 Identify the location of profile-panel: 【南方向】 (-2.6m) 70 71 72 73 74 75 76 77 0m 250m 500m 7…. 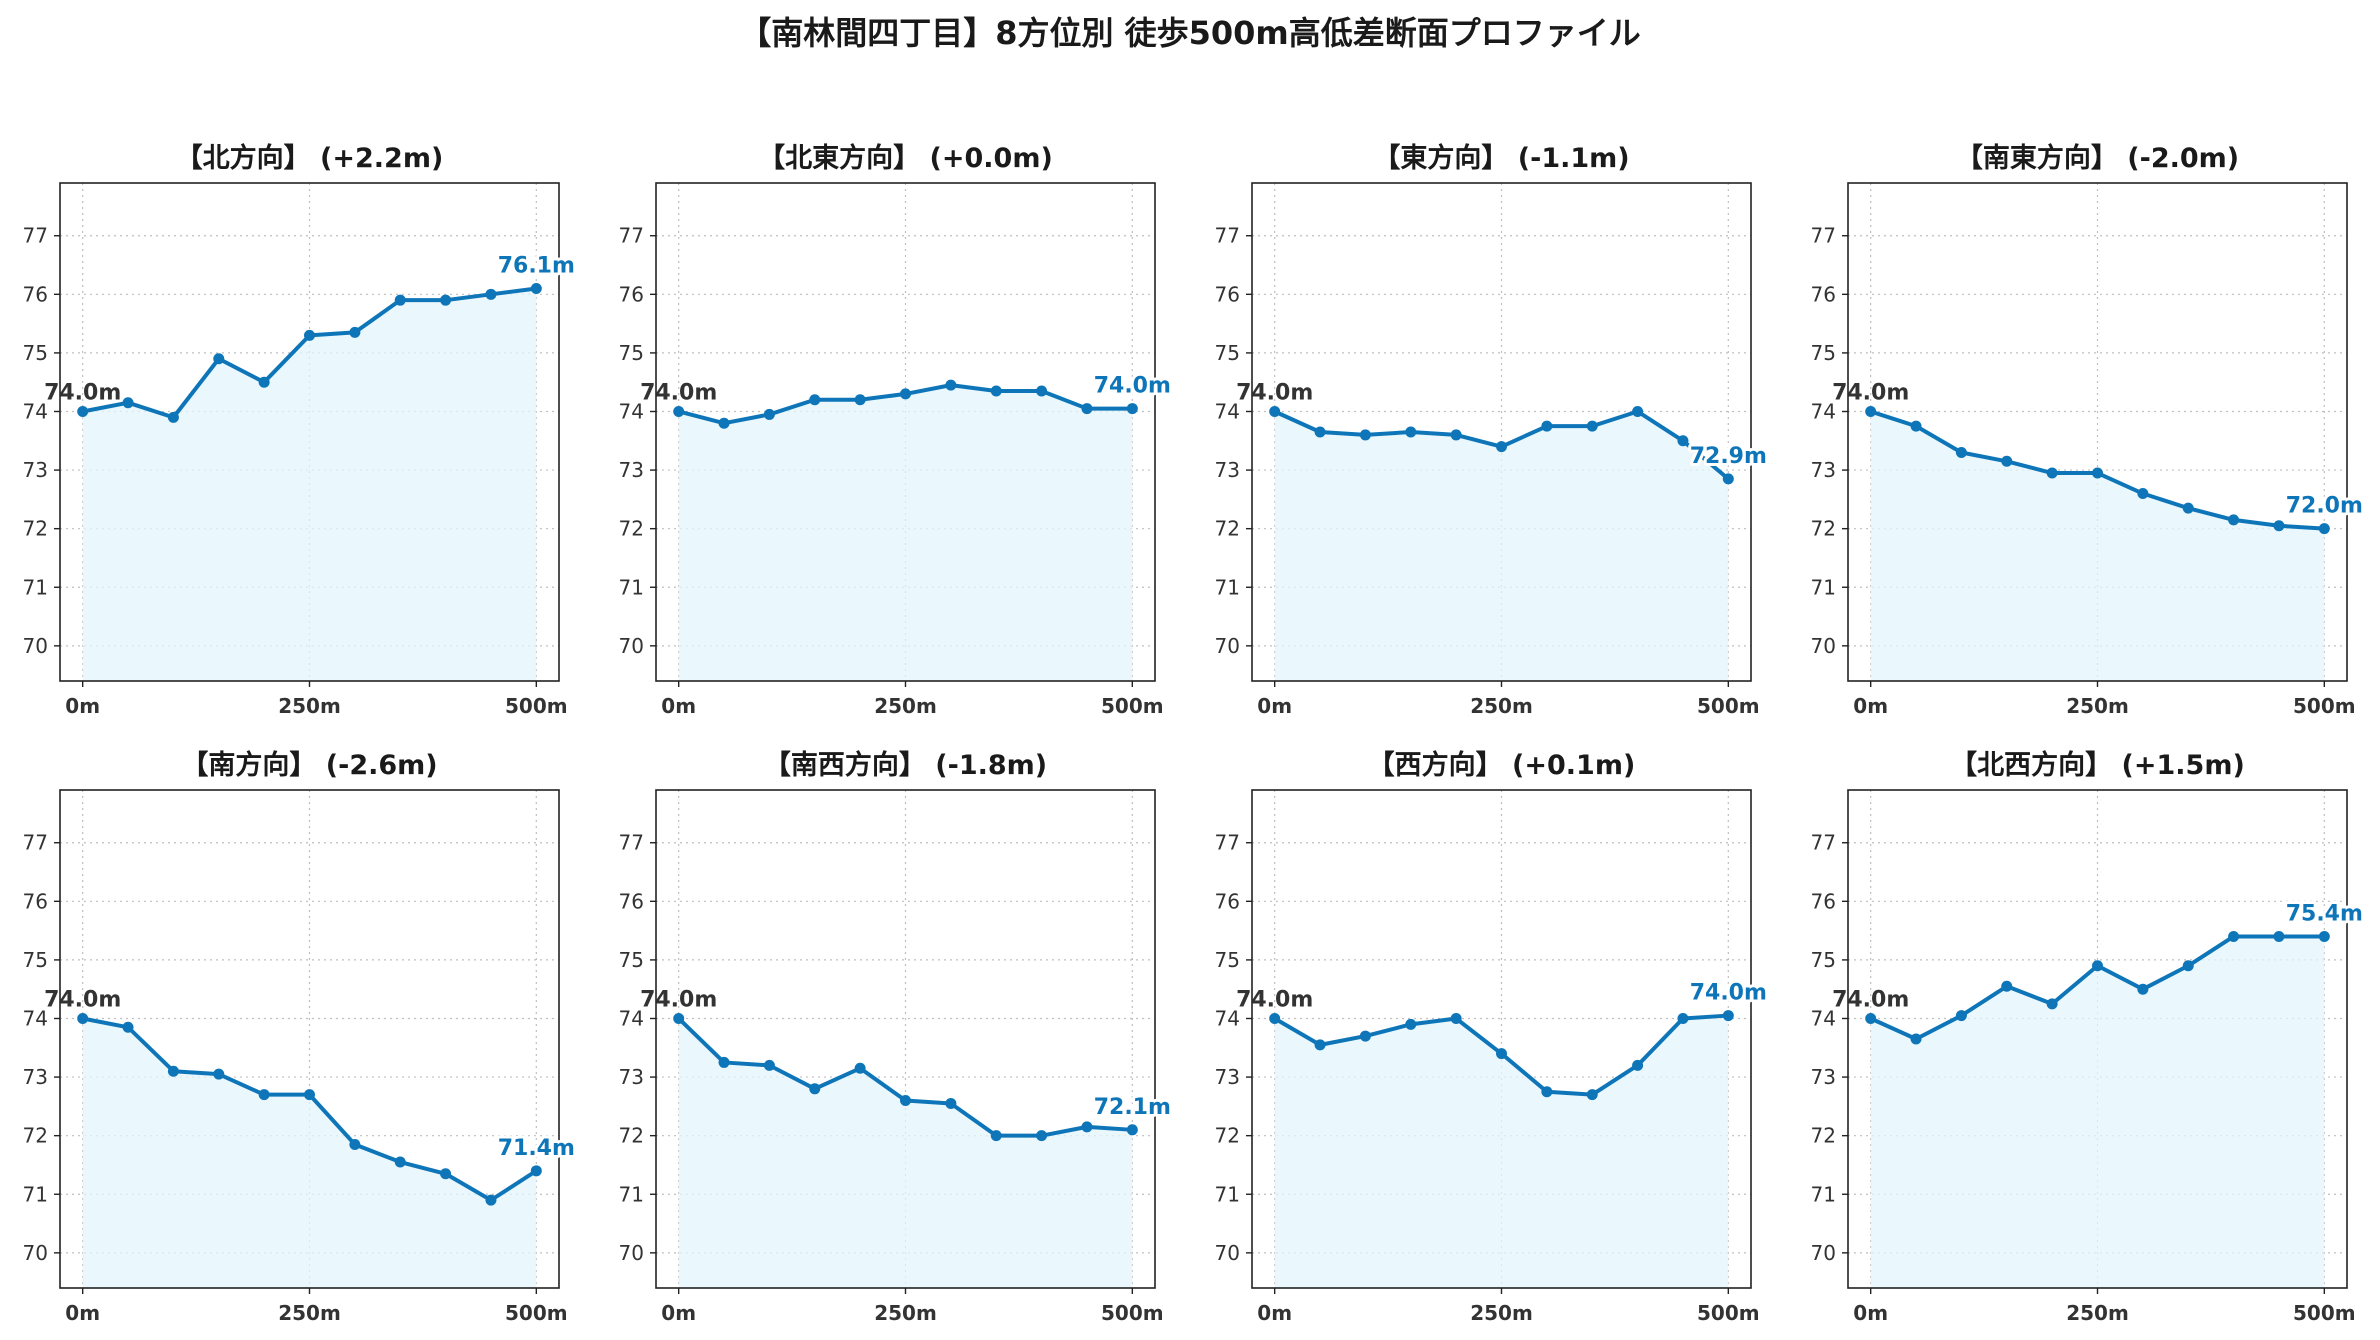
(300, 1037).